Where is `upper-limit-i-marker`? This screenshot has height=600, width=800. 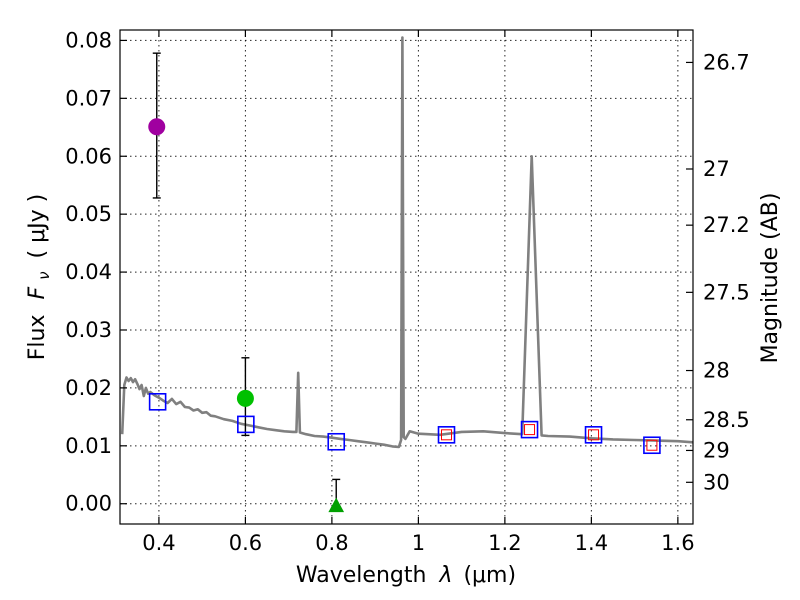 upper-limit-i-marker is located at coordinates (336, 505).